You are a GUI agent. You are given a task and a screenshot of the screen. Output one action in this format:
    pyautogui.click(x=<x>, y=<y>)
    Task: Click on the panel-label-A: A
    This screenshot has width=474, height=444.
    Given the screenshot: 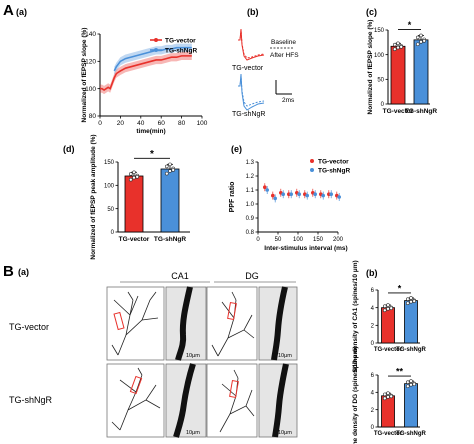 What is the action you would take?
    pyautogui.click(x=8, y=10)
    